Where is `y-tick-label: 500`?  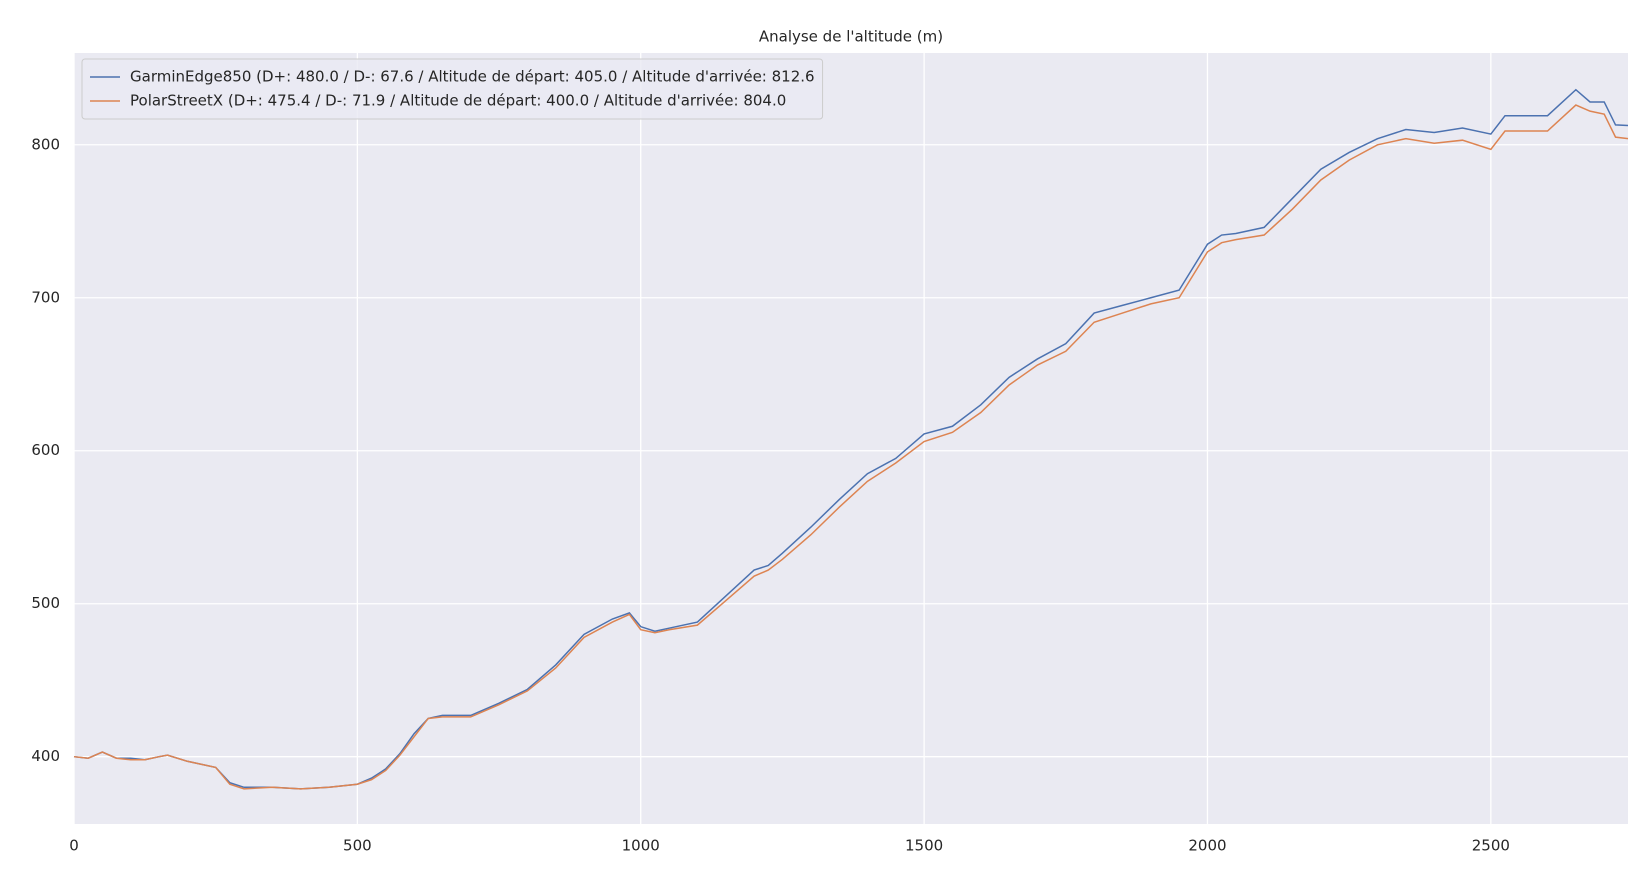 y-tick-label: 500 is located at coordinates (45, 603).